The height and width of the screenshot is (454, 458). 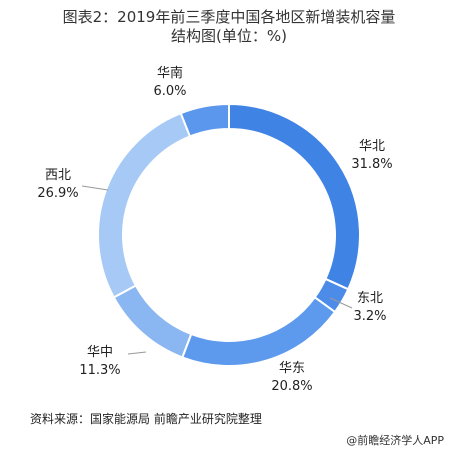 I want to click on slice-value-label: 3.2%, so click(x=369, y=316).